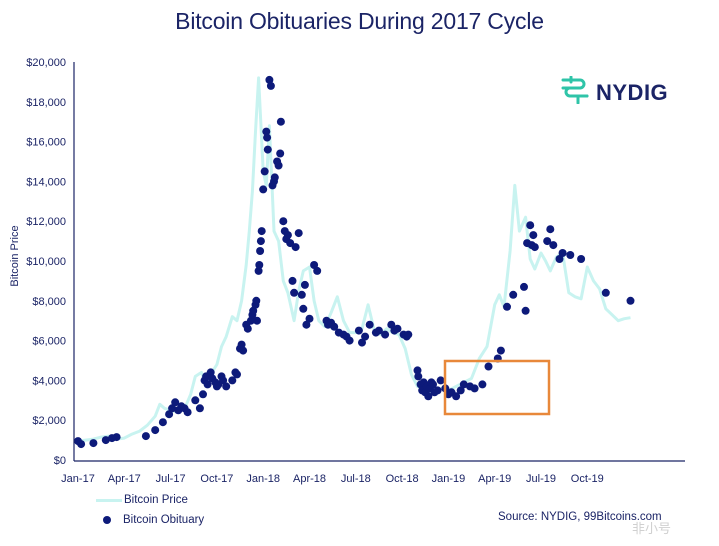 Image resolution: width=719 pixels, height=546 pixels. I want to click on y-tick-label: $8,000, so click(49, 302).